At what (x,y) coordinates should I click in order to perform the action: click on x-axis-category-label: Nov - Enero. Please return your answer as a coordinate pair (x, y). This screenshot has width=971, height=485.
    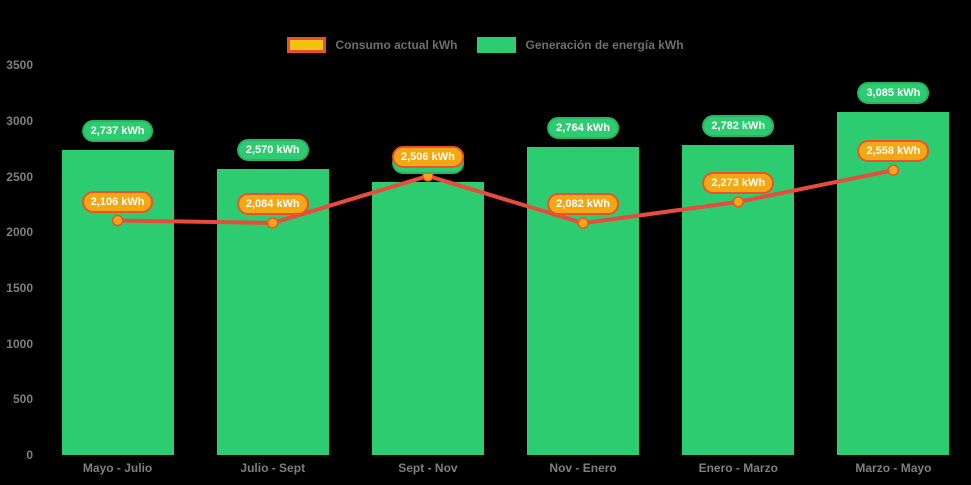
    Looking at the image, I should click on (583, 468).